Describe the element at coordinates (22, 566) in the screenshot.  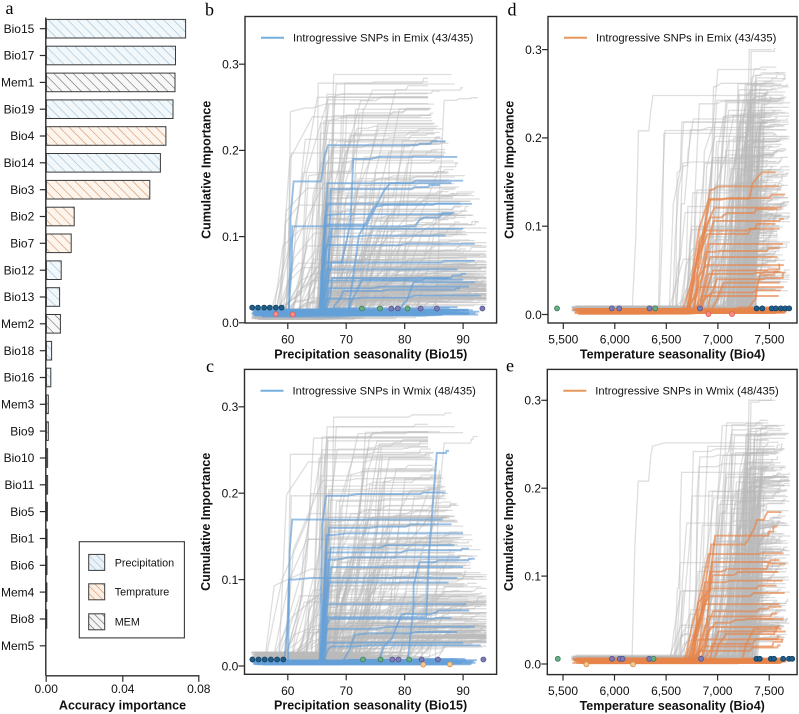
I see `svg-text: Bio6` at that location.